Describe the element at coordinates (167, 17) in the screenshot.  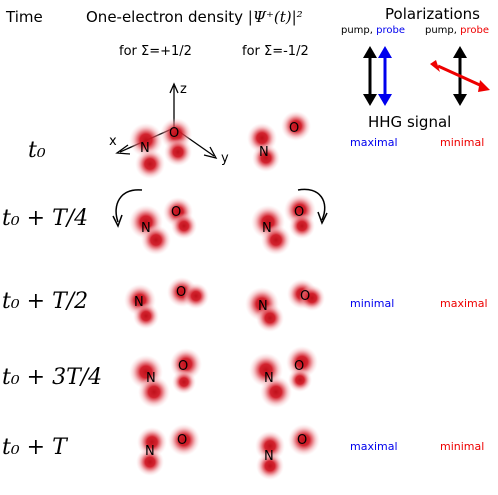
I see `density-header-prefix: One-electron density` at that location.